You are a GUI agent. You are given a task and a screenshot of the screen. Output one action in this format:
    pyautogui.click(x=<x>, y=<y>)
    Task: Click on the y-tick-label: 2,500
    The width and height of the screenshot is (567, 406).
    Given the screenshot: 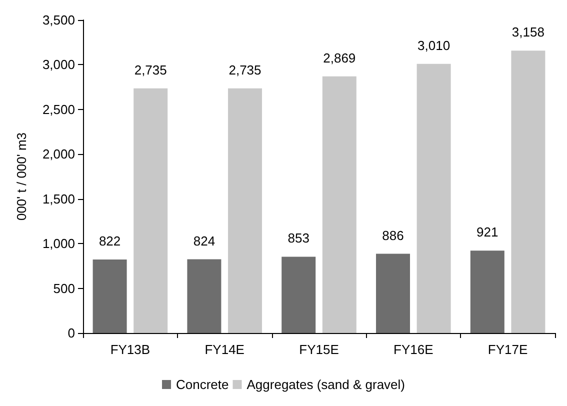 What is the action you would take?
    pyautogui.click(x=58, y=109)
    